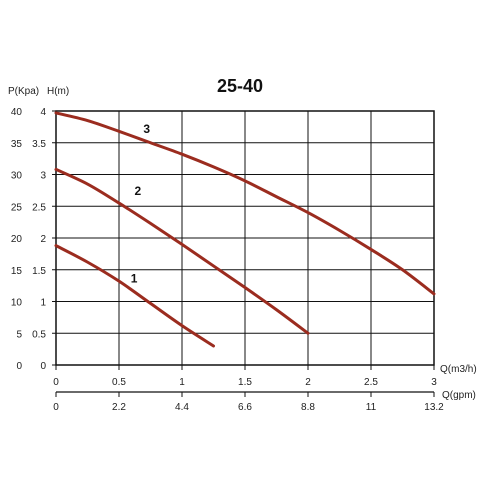 The width and height of the screenshot is (500, 500). I want to click on y-tick-label-pressure: 30, so click(17, 176).